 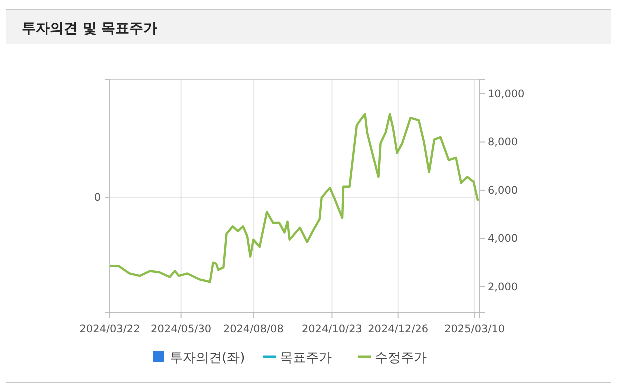 What do you see at coordinates (97, 198) in the screenshot?
I see `text: 0` at bounding box center [97, 198].